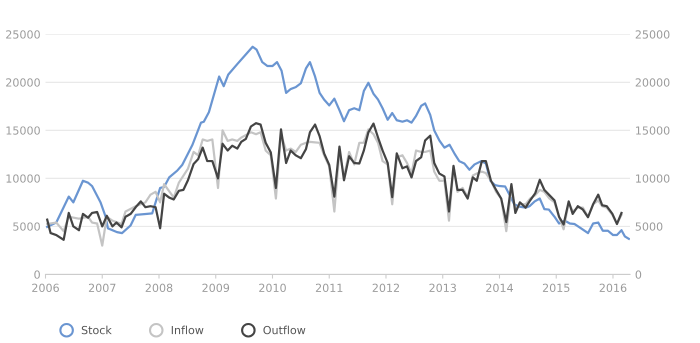  I want to click on x-tick-label: 2006, so click(45, 288).